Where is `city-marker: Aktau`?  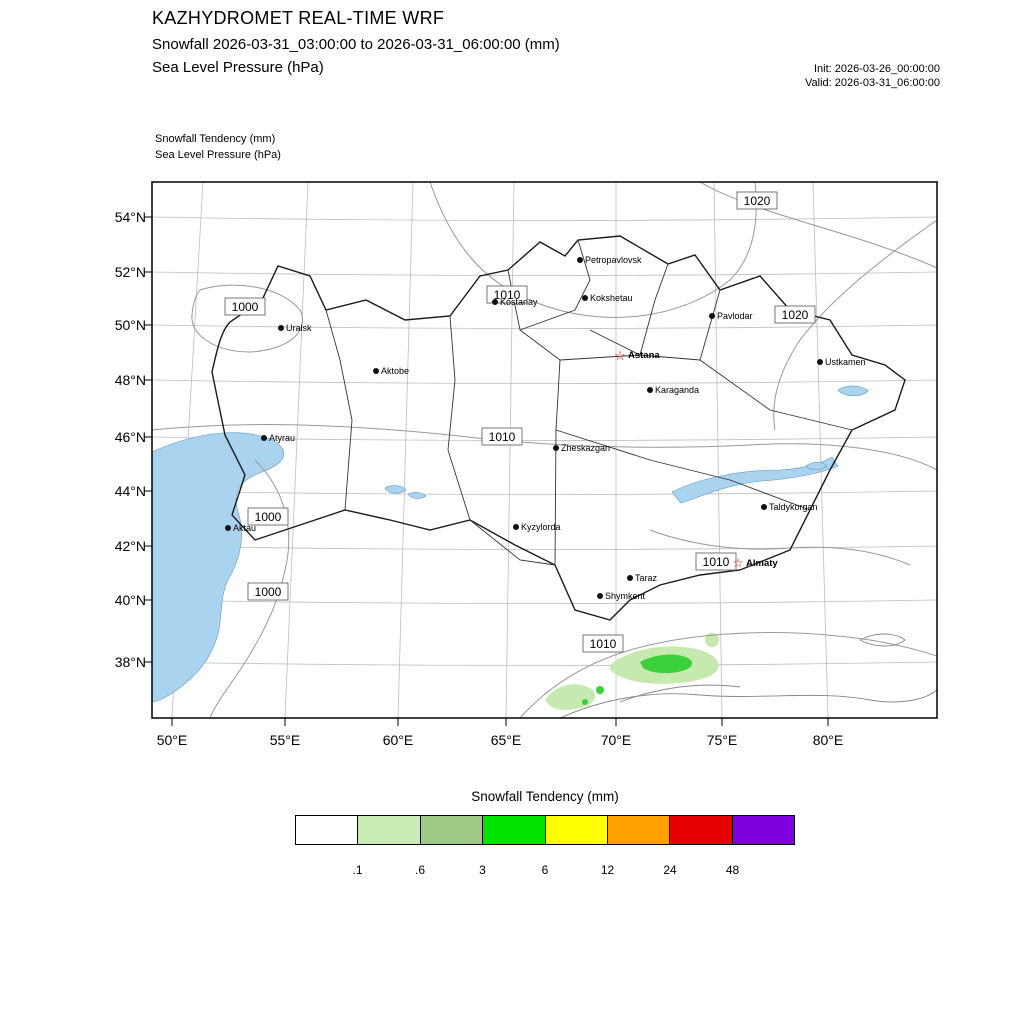 city-marker: Aktau is located at coordinates (240, 528).